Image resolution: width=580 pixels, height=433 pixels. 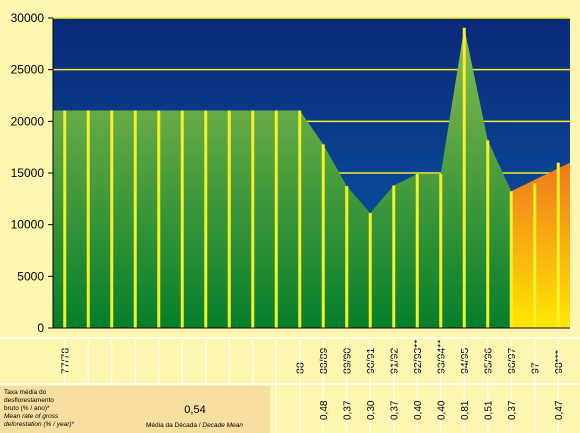 What do you see at coordinates (194, 425) in the screenshot?
I see `decade-mean-label: Média da Década / Decade Mean` at bounding box center [194, 425].